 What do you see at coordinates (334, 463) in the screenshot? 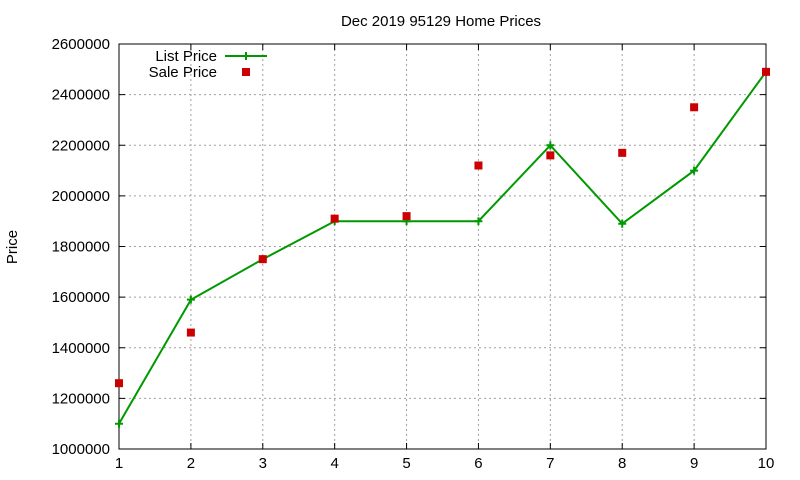
I see `x-tick-label: 4` at bounding box center [334, 463].